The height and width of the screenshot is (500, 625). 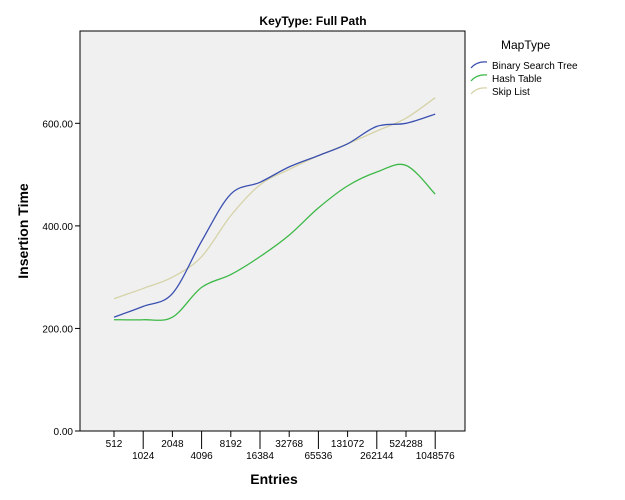 What do you see at coordinates (289, 444) in the screenshot?
I see `x-tick-label: 32768` at bounding box center [289, 444].